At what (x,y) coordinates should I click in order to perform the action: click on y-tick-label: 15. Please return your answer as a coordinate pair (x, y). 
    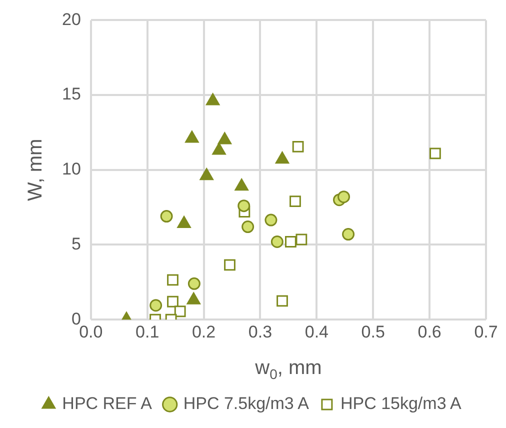
    Looking at the image, I should click on (71, 94).